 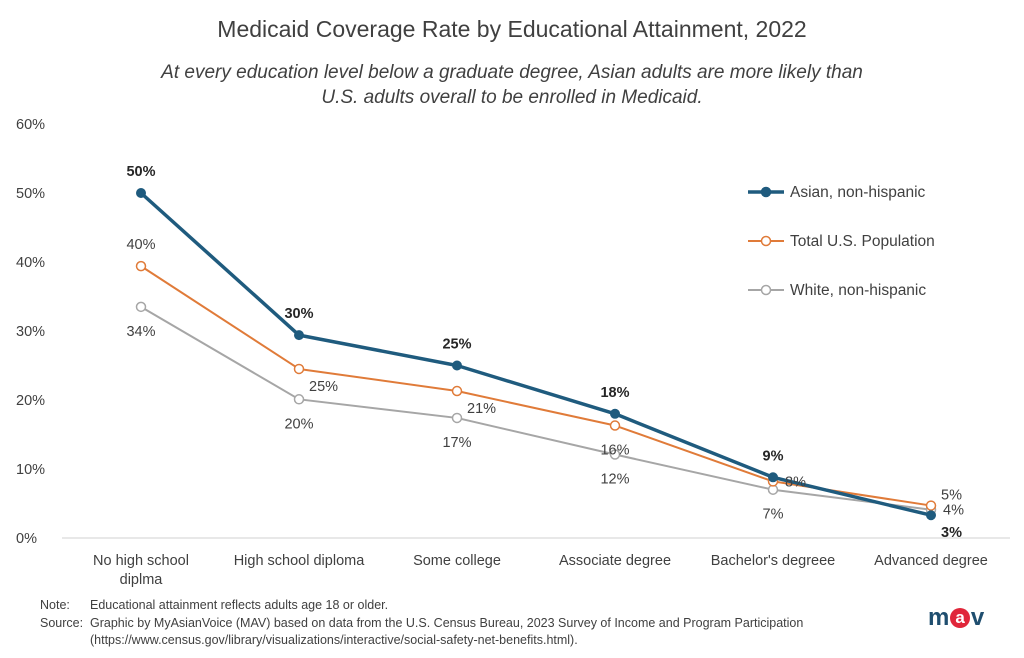 What do you see at coordinates (977, 617) in the screenshot?
I see `logo-letter-v: v` at bounding box center [977, 617].